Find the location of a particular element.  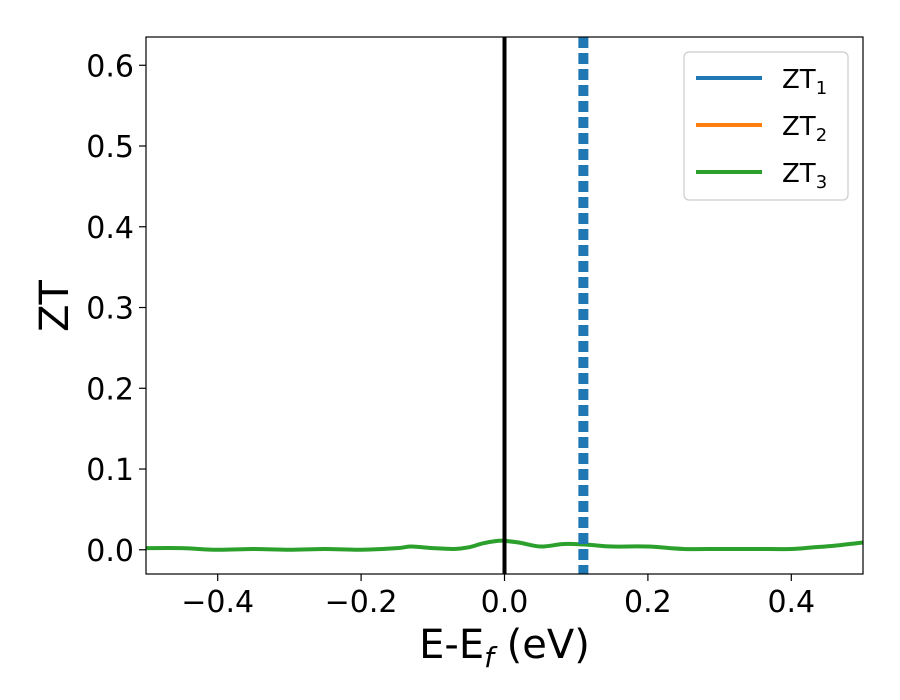

y-tick-label: 0.0 is located at coordinates (110, 551).